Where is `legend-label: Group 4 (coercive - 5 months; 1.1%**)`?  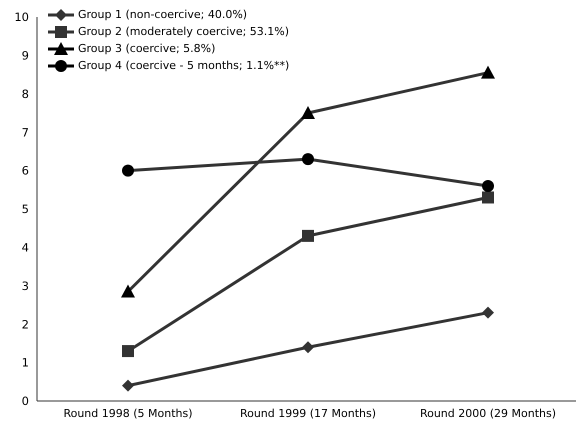 legend-label: Group 4 (coercive - 5 months; 1.1%**) is located at coordinates (184, 65).